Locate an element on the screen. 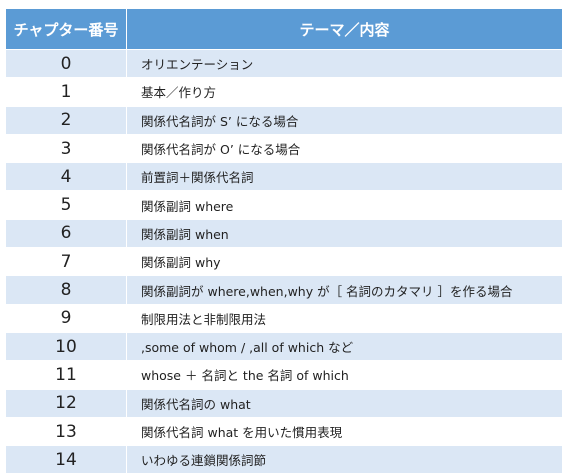  table-row: 1 基本／作り方 is located at coordinates (284, 92).